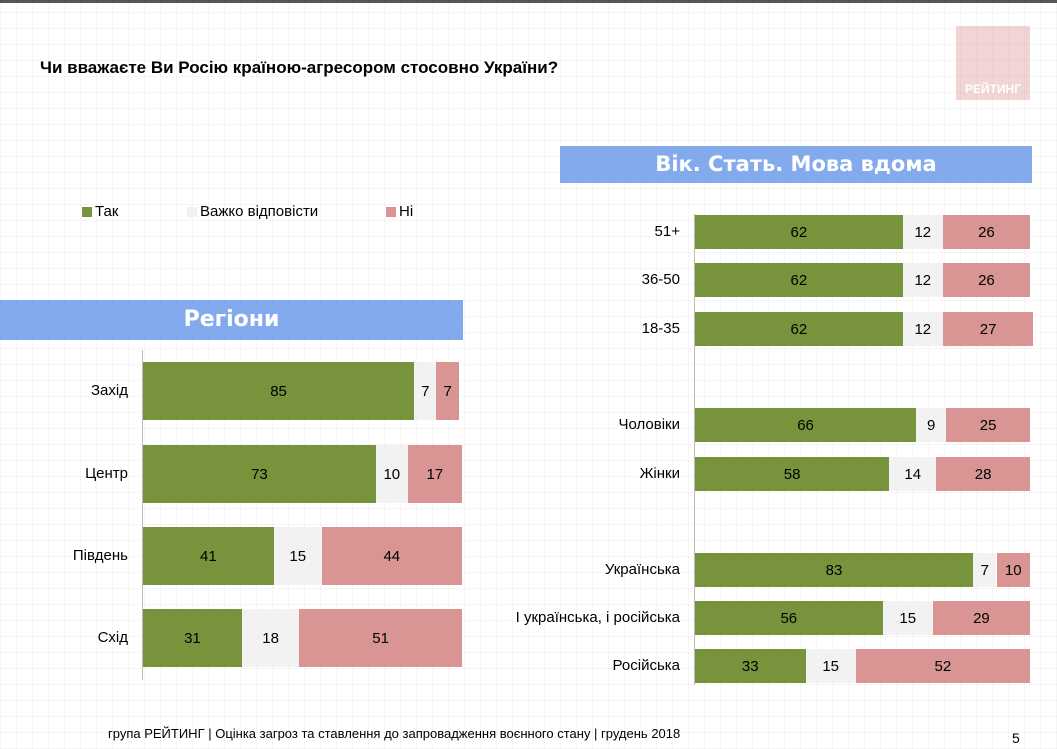 The image size is (1057, 749). What do you see at coordinates (649, 424) in the screenshot?
I see `category-label: Чоловіки` at bounding box center [649, 424].